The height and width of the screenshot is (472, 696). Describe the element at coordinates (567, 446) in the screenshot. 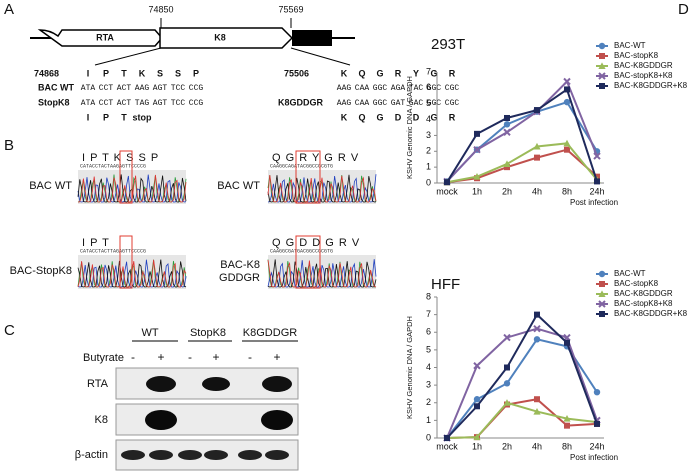

I see `x-tick-label: 8h` at that location.